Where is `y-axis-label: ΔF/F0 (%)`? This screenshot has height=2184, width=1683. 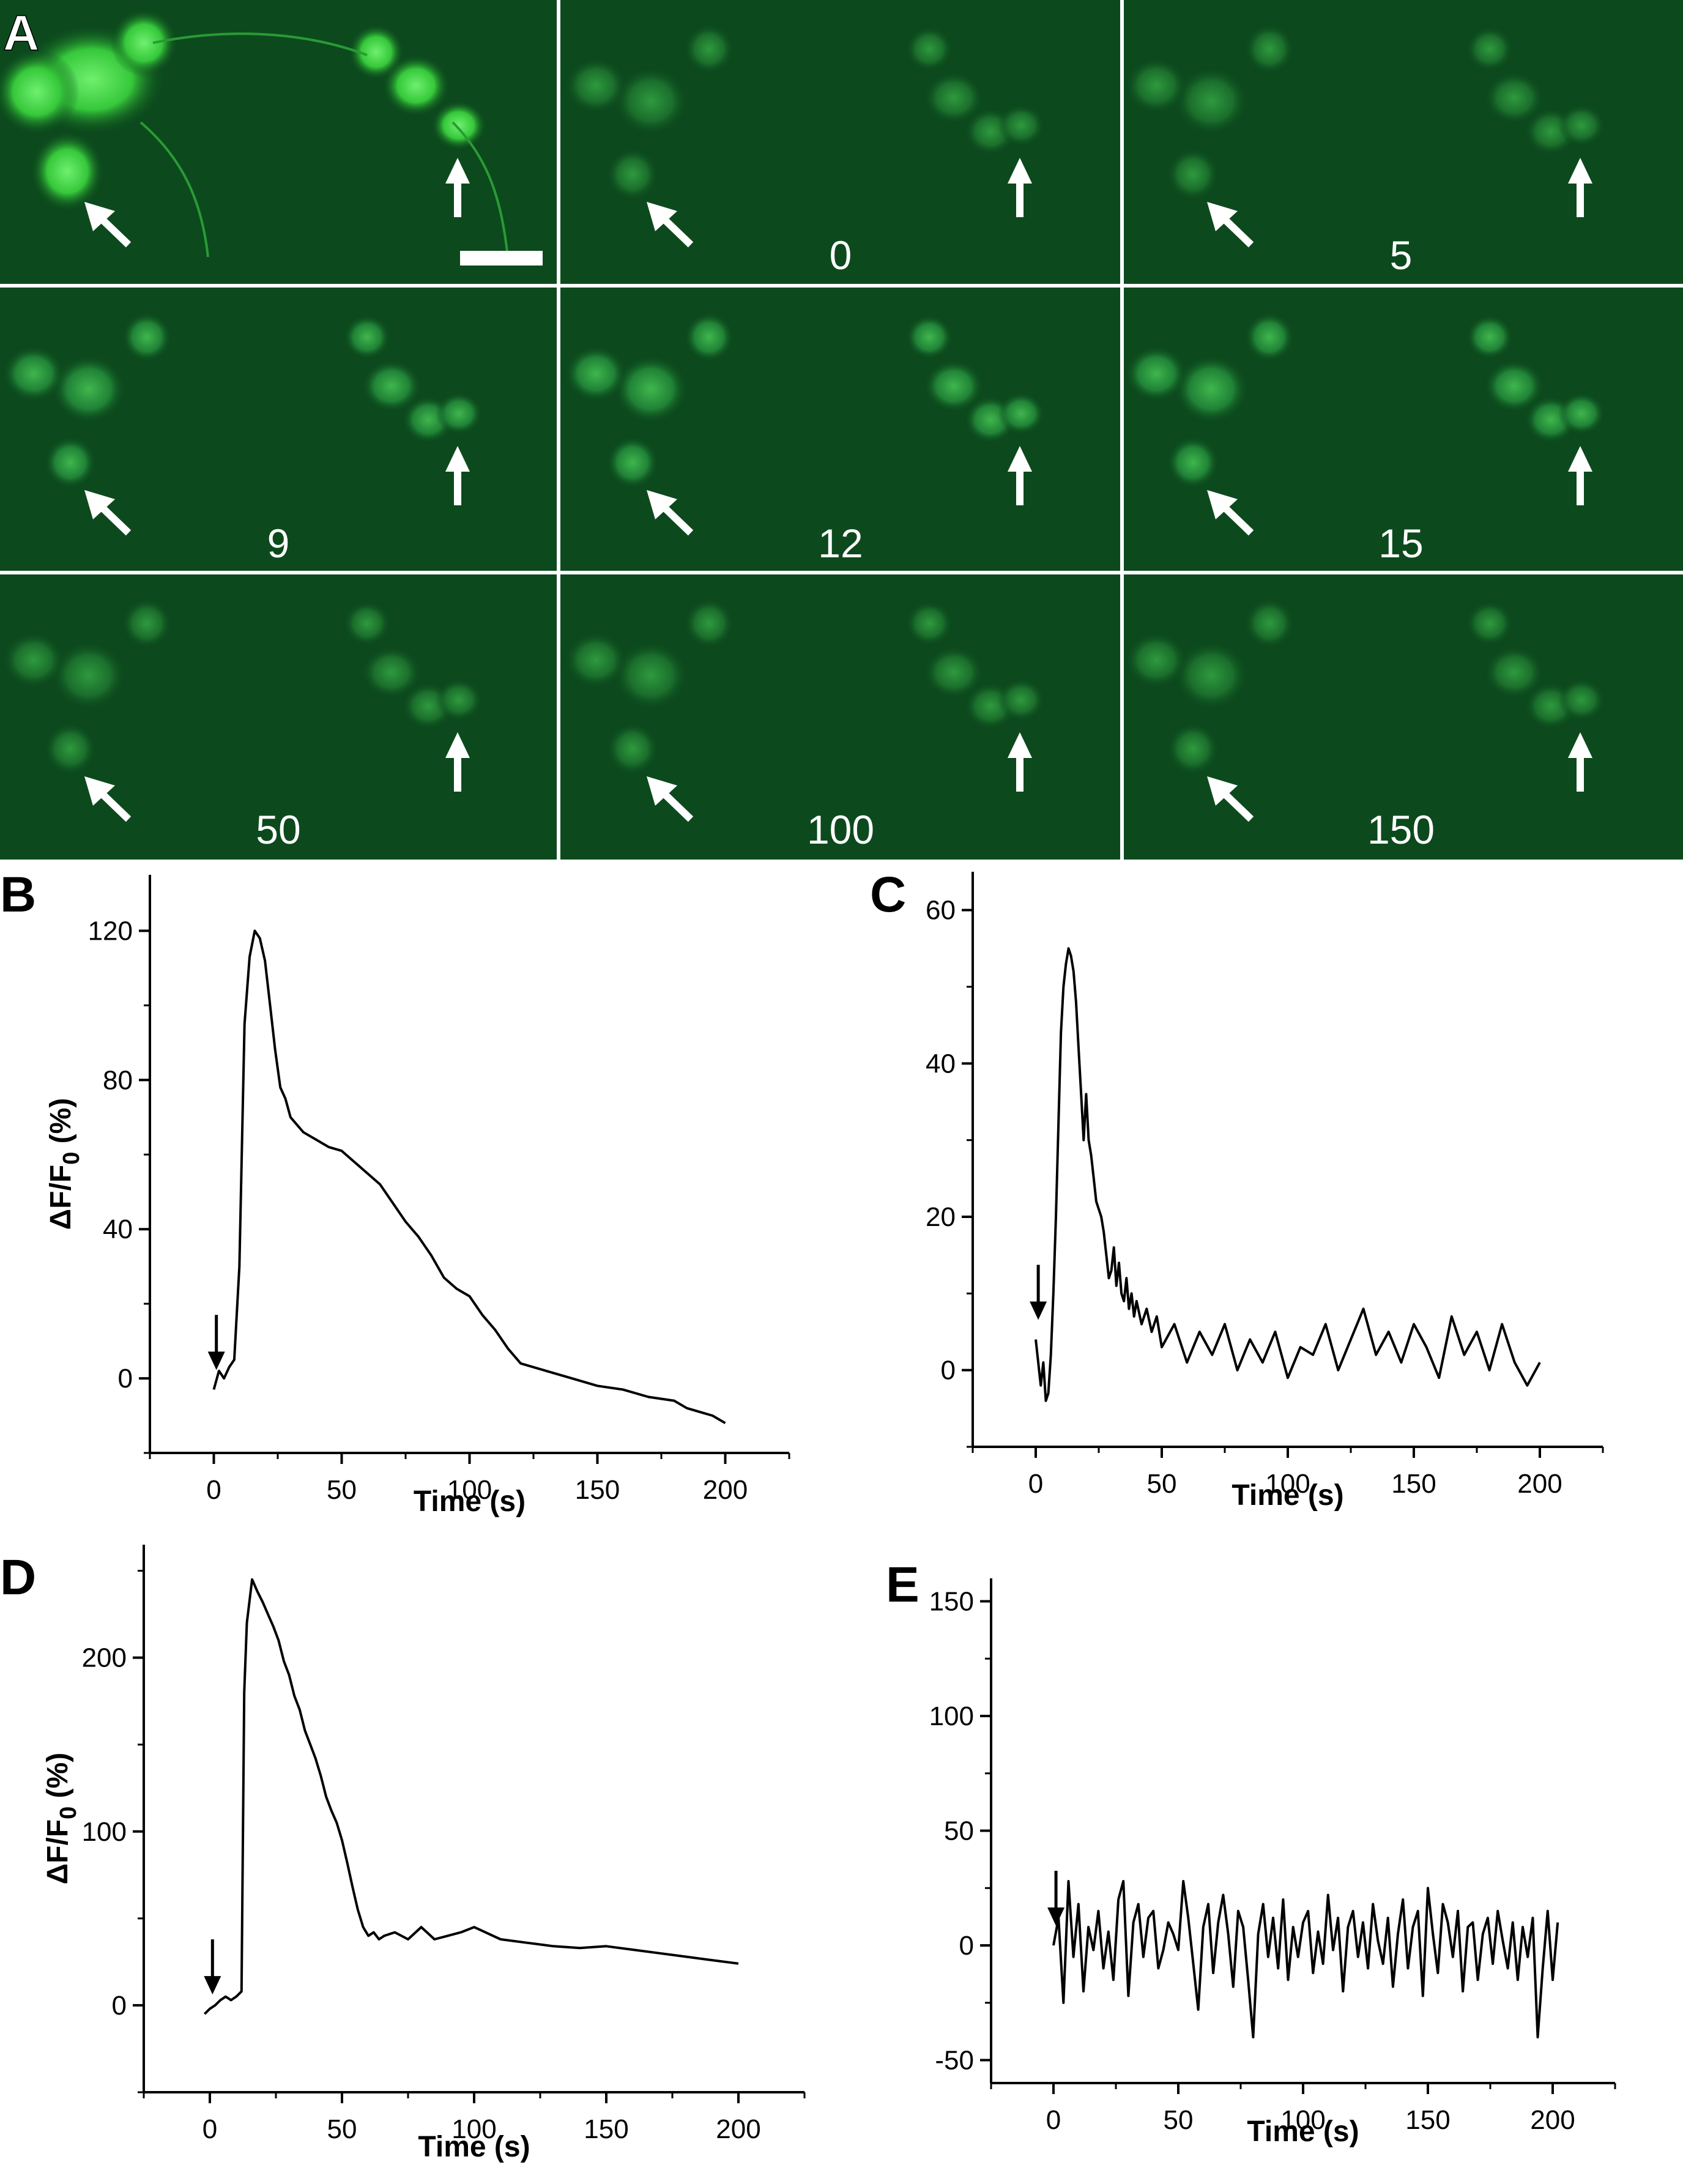
y-axis-label: ΔF/F0 (%) is located at coordinates (64, 1164).